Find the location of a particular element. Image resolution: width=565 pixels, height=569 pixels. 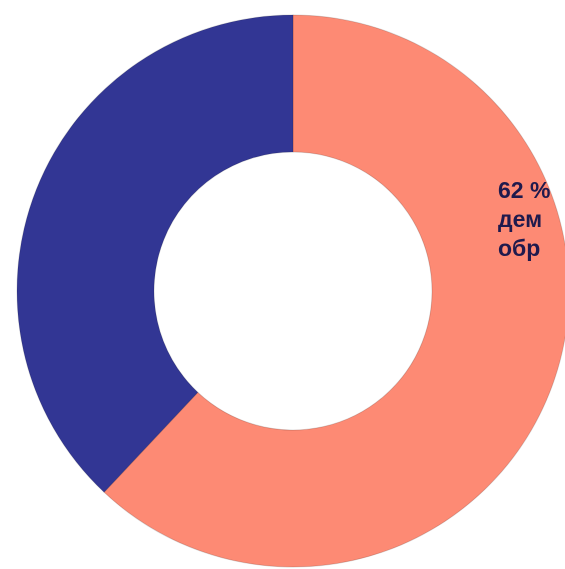

slice-label-1: 62 % дем обр is located at coordinates (524, 219).